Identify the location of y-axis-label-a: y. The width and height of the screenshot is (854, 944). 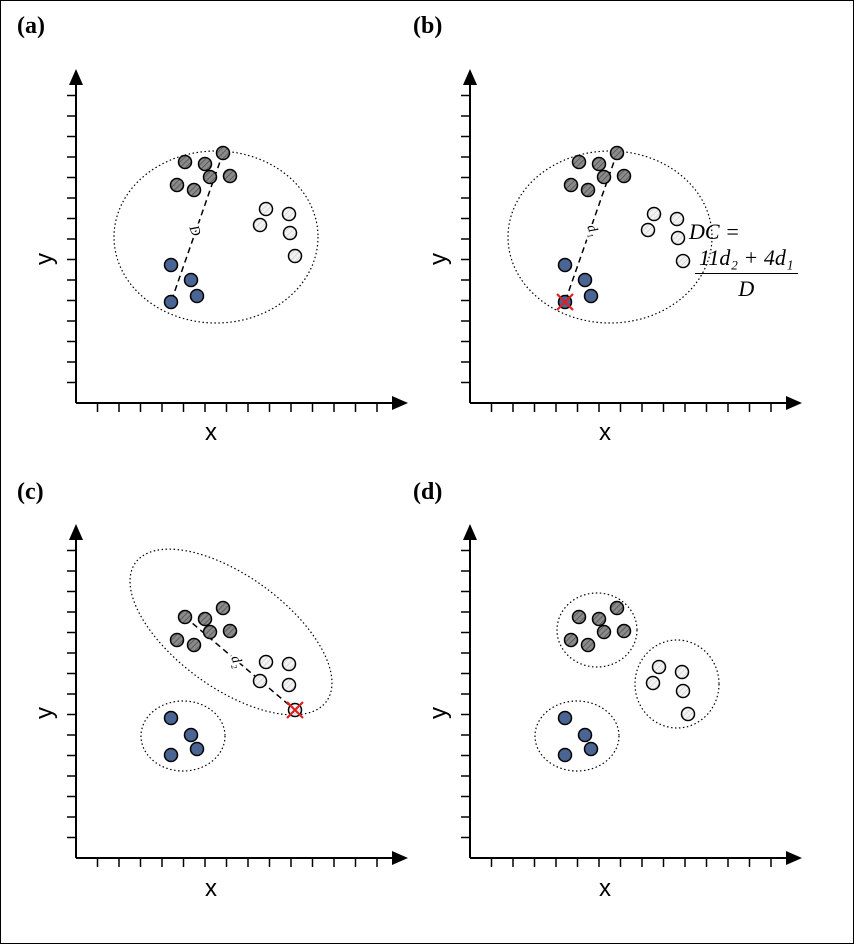
(44, 259).